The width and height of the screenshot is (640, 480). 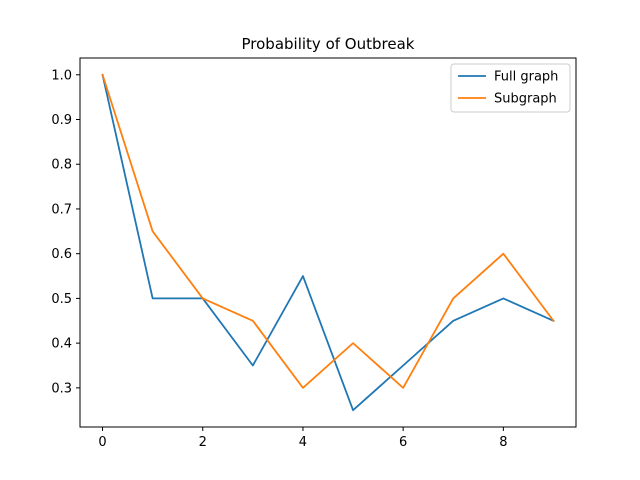 I want to click on y-tick-label: 0.7, so click(x=61, y=209).